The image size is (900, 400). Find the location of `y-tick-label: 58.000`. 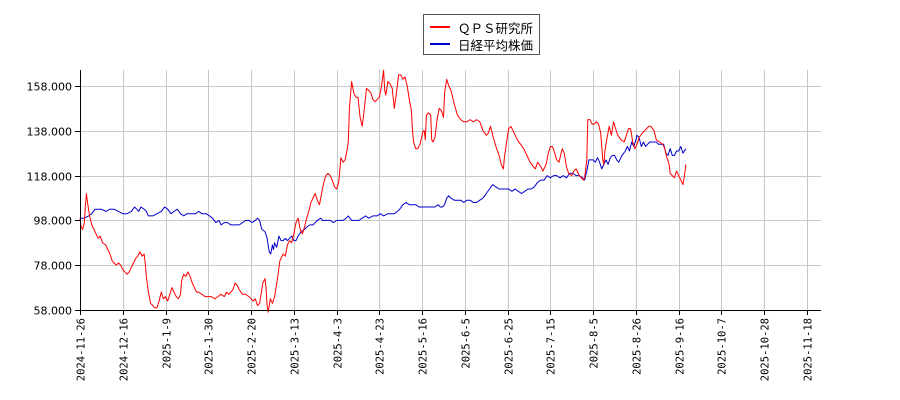

y-tick-label: 58.000 is located at coordinates (53, 311).